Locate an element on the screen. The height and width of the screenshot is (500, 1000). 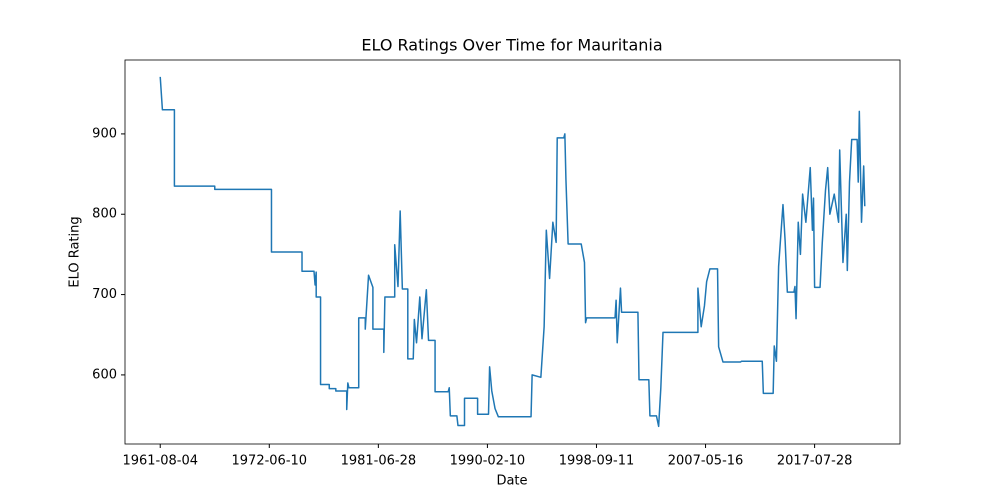
x-tick-label: 1972-06-10 is located at coordinates (270, 461).